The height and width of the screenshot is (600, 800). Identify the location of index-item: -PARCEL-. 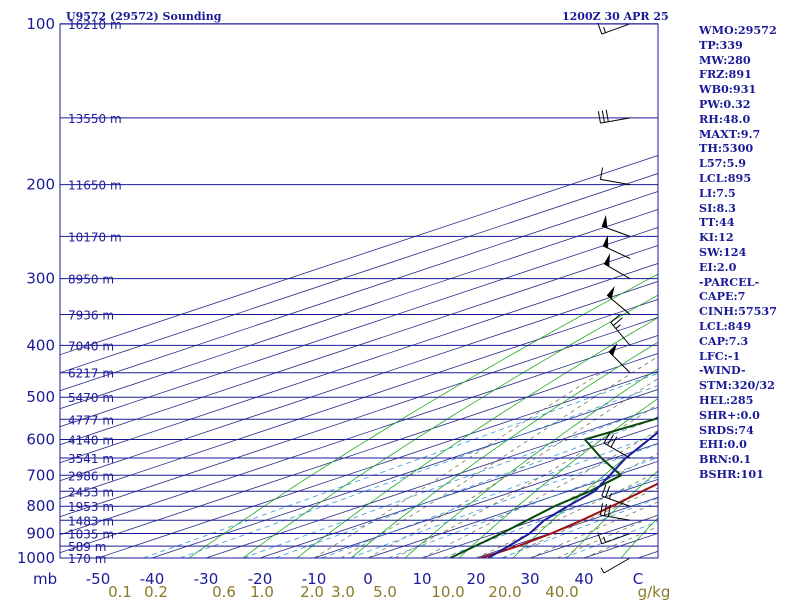
(729, 281).